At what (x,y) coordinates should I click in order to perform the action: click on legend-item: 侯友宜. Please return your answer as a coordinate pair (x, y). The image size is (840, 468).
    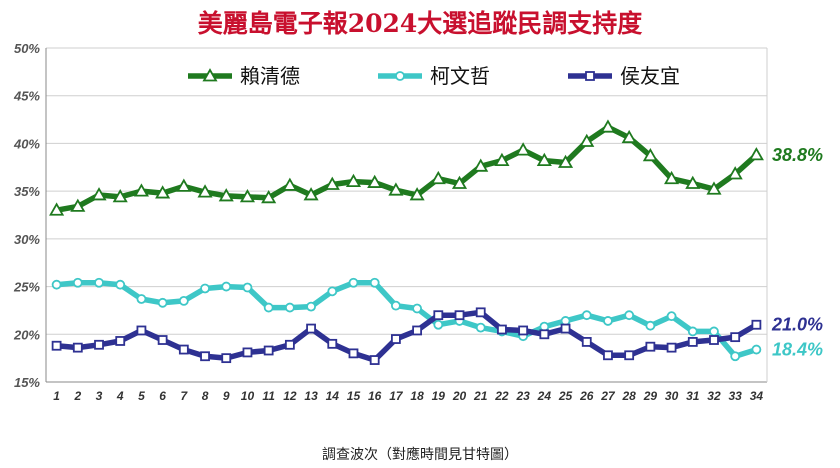
    Looking at the image, I should click on (624, 76).